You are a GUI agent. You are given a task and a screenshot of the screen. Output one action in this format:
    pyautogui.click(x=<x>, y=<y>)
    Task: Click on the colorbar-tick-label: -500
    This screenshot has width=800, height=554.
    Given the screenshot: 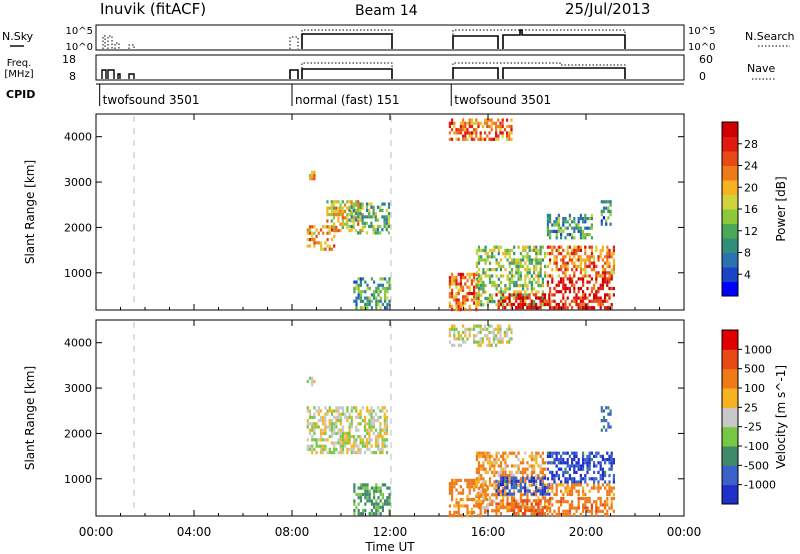 What is the action you would take?
    pyautogui.click(x=756, y=465)
    